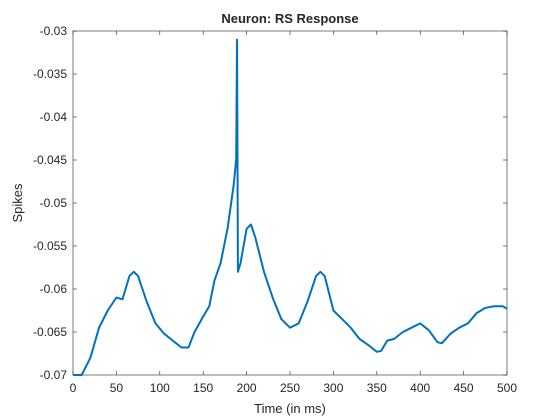 The height and width of the screenshot is (420, 560). I want to click on x-tick-label: 0, so click(73, 388).